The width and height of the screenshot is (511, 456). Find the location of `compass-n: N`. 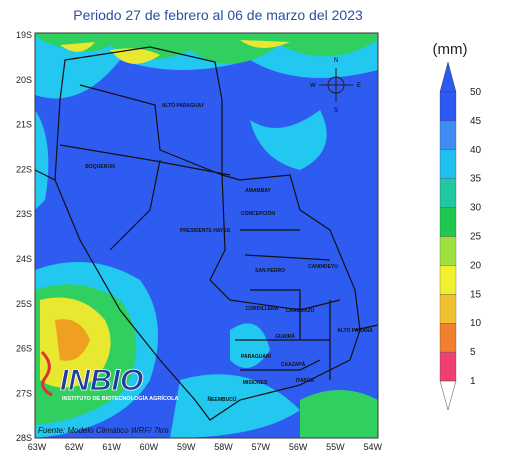

compass-n: N is located at coordinates (336, 61).